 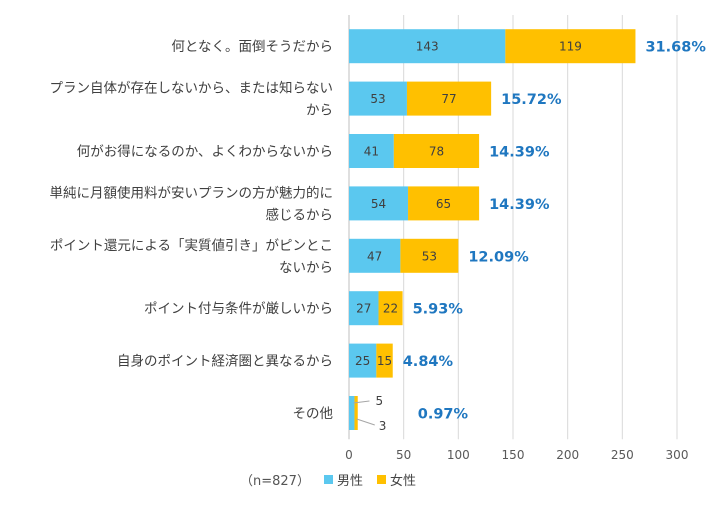 I want to click on percent-label: 31.68%, so click(x=675, y=48).